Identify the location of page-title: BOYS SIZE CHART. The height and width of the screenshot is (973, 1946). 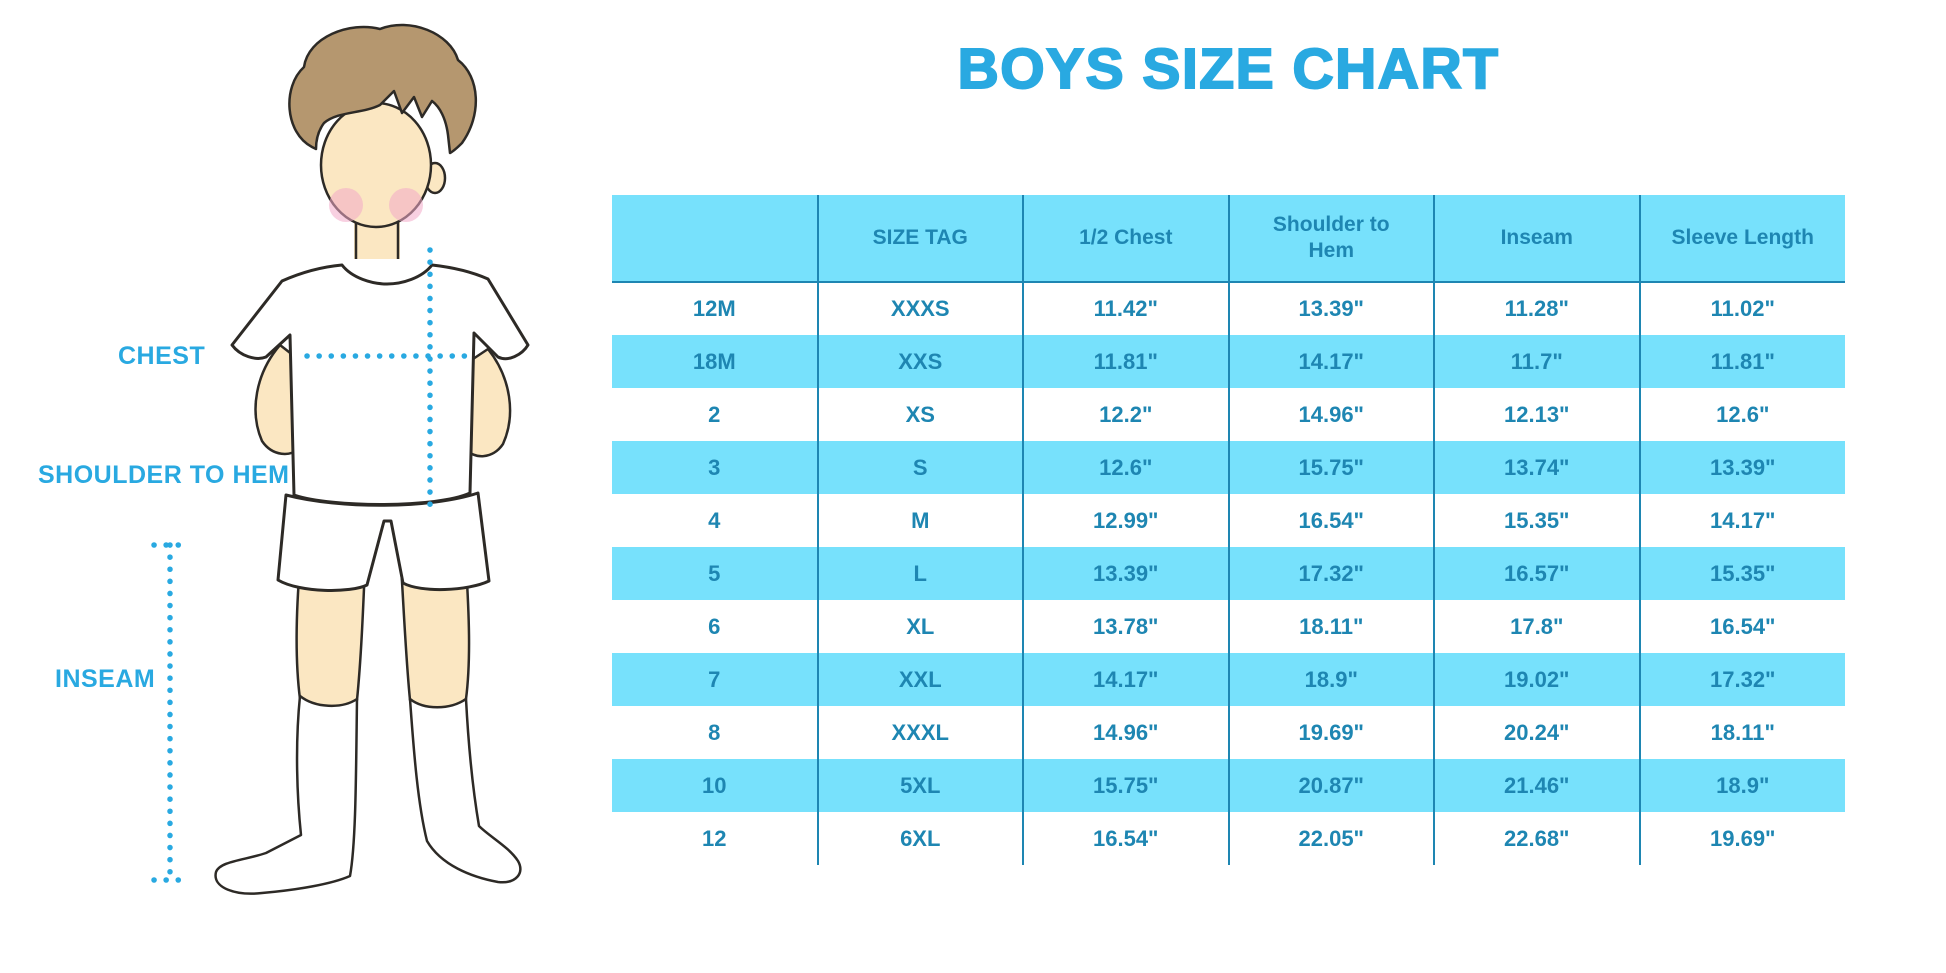
(1228, 69).